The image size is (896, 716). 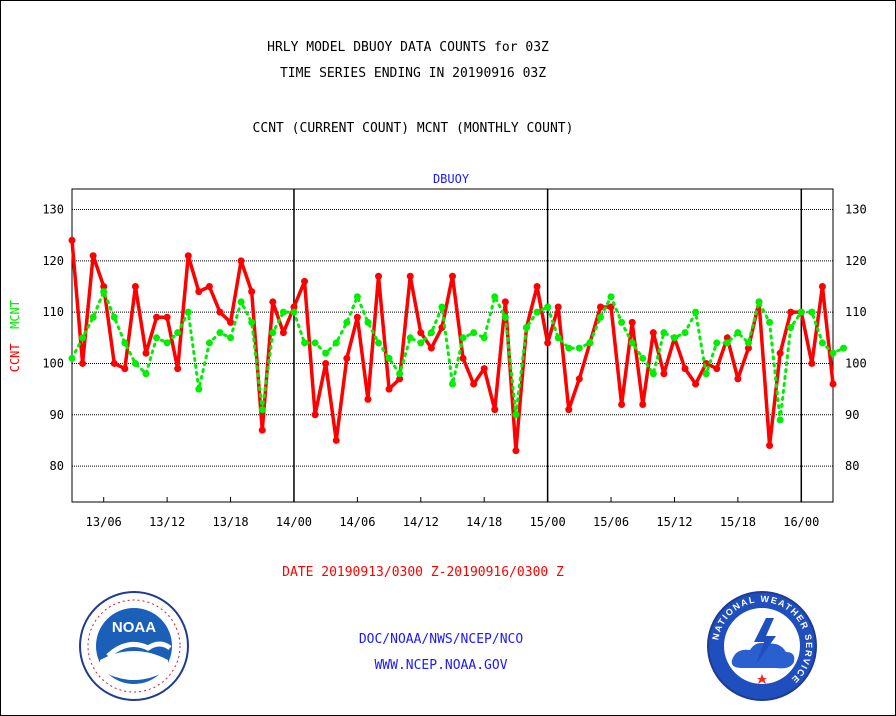 What do you see at coordinates (611, 522) in the screenshot?
I see `xtick-label: 15/06` at bounding box center [611, 522].